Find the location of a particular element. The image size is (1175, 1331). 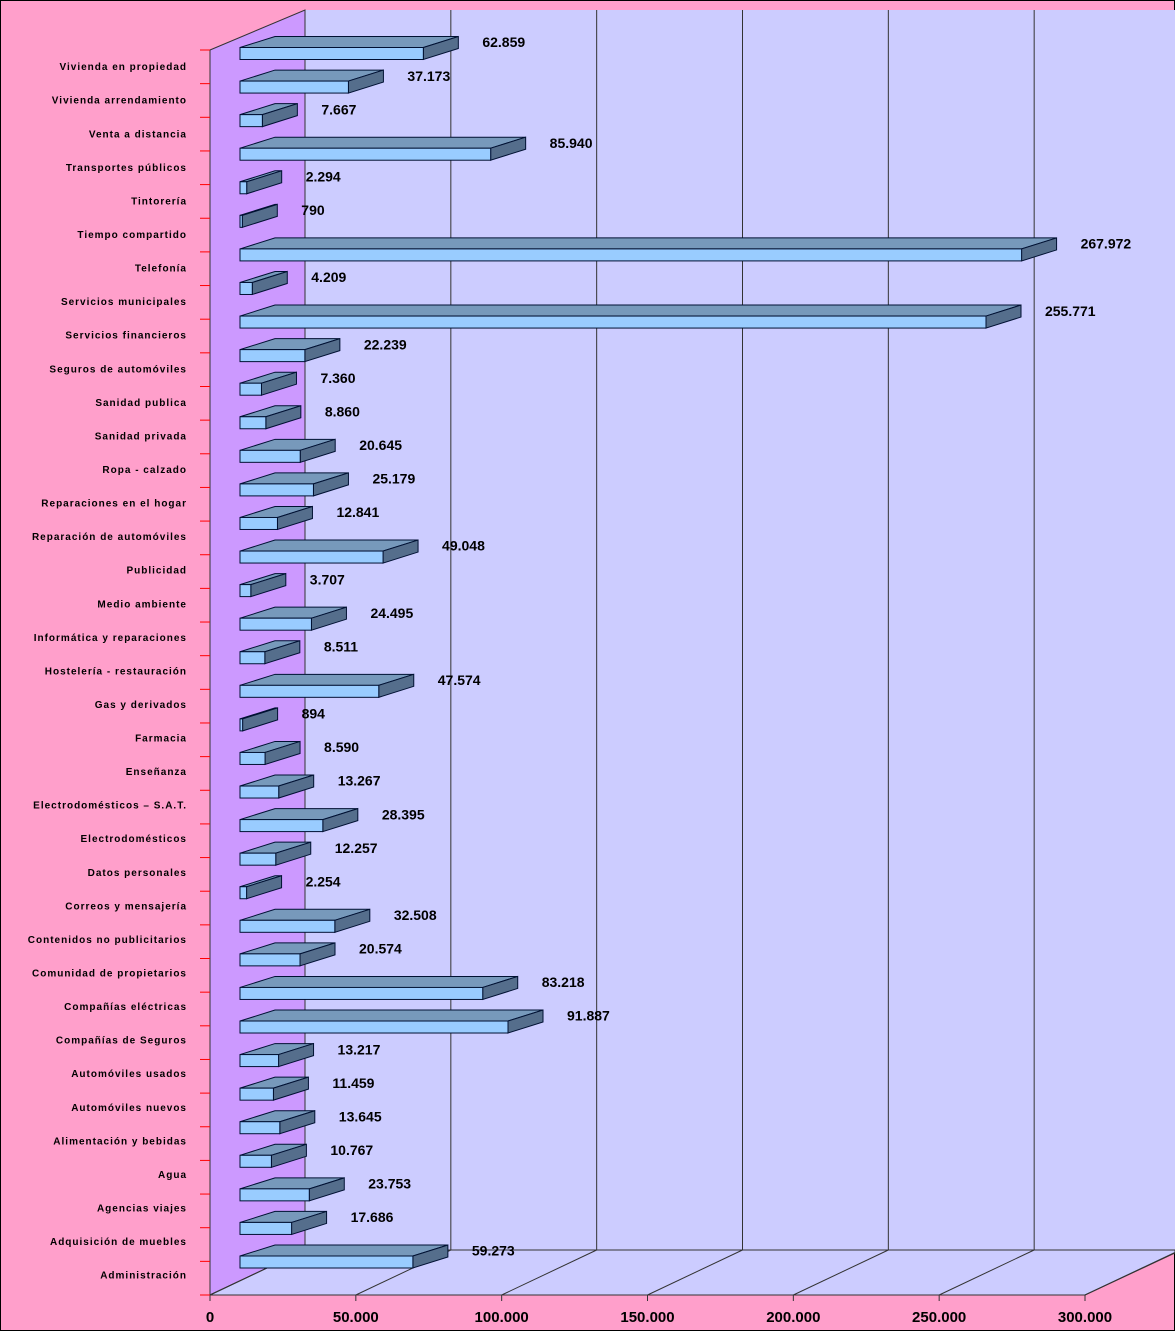

value-label: 62.859 is located at coordinates (503, 42).